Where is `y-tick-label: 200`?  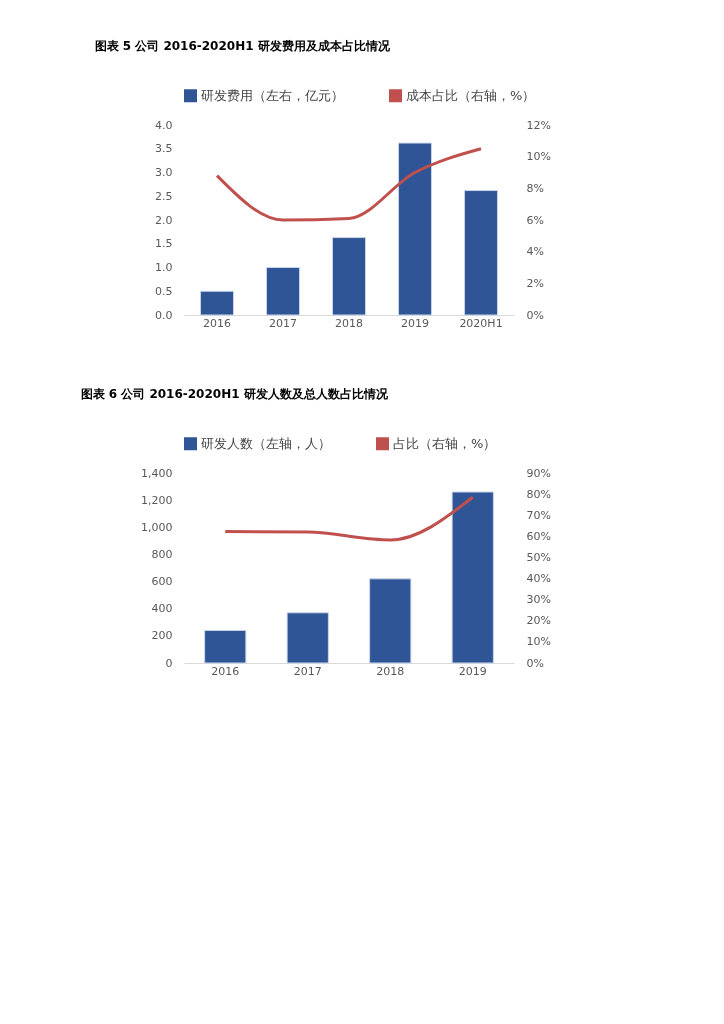
y-tick-label: 200 is located at coordinates (162, 636).